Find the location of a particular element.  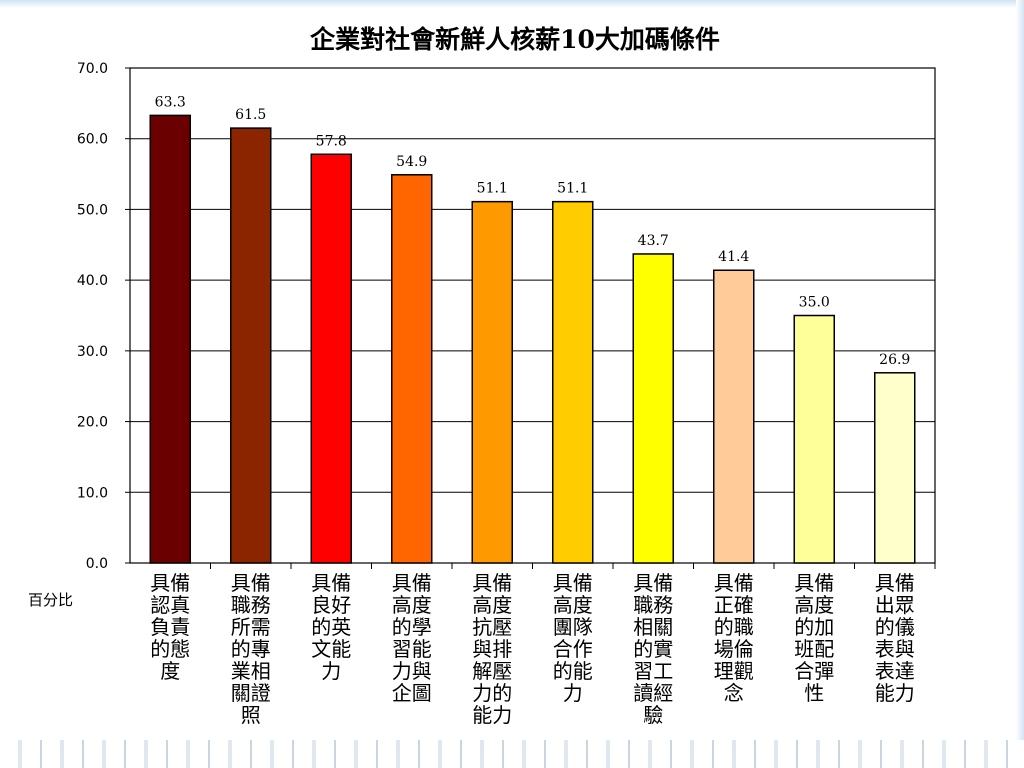

x-category-label-line: 照 is located at coordinates (251, 715).